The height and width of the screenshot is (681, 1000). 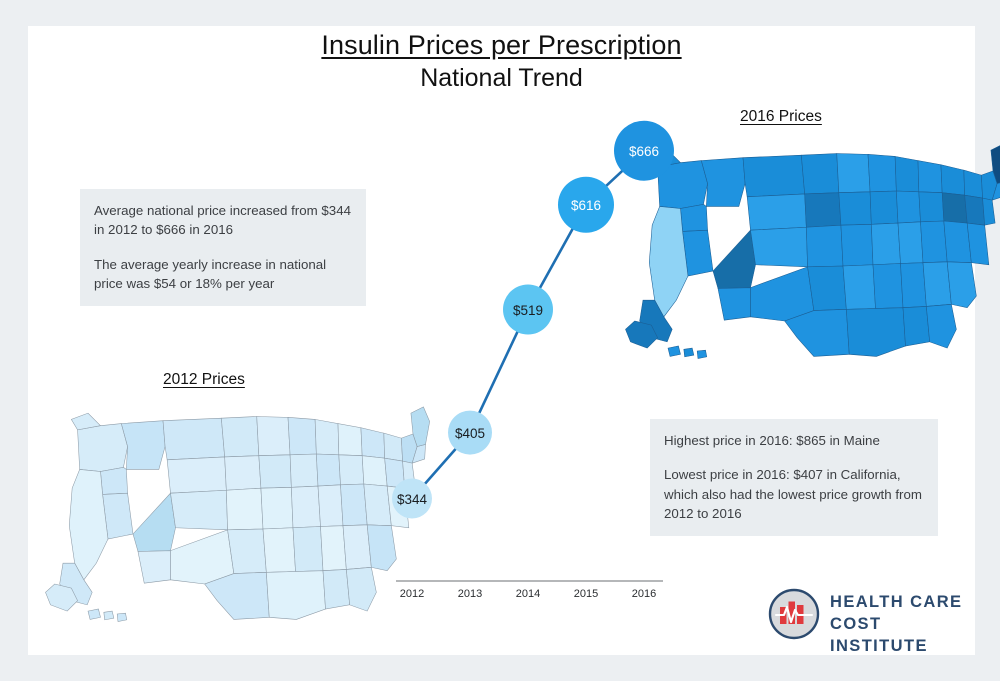 What do you see at coordinates (794, 614) in the screenshot?
I see `hcci-logo-mark-icon` at bounding box center [794, 614].